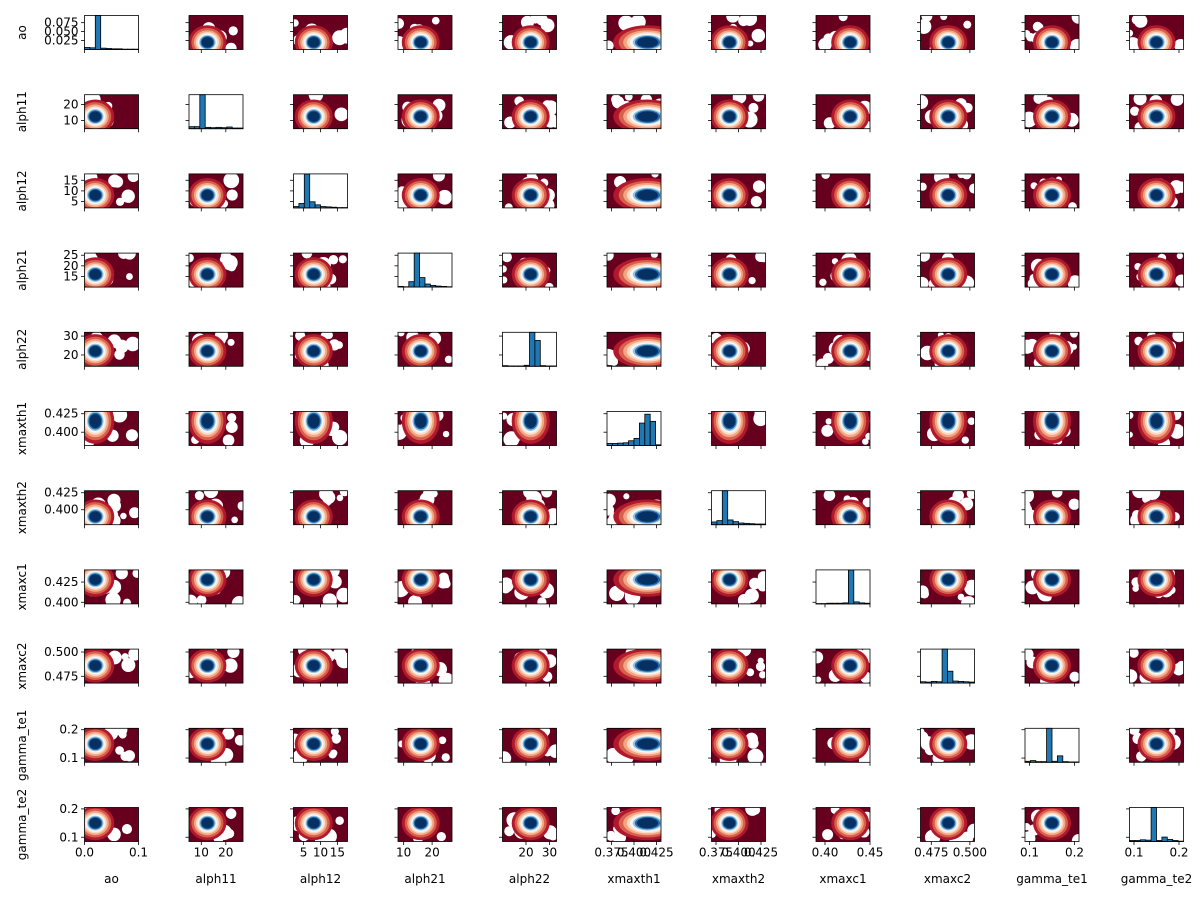 Image resolution: width=1200 pixels, height=900 pixels. Describe the element at coordinates (68, 809) in the screenshot. I see `y-tick-label: 0.2` at that location.